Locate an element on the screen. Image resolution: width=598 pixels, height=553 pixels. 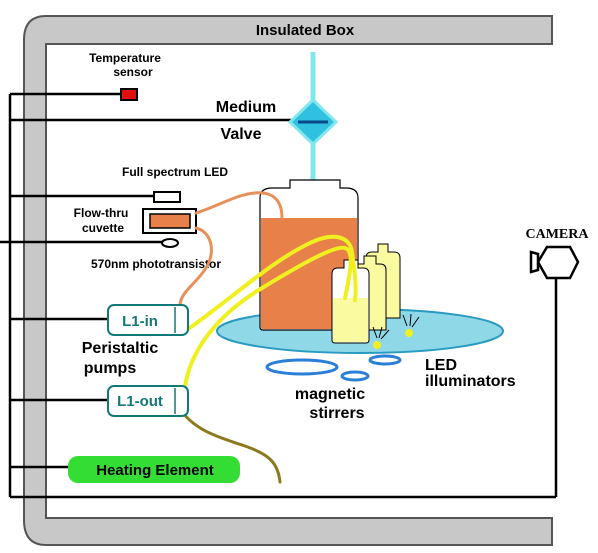
medium-valve is located at coordinates (313, 122).